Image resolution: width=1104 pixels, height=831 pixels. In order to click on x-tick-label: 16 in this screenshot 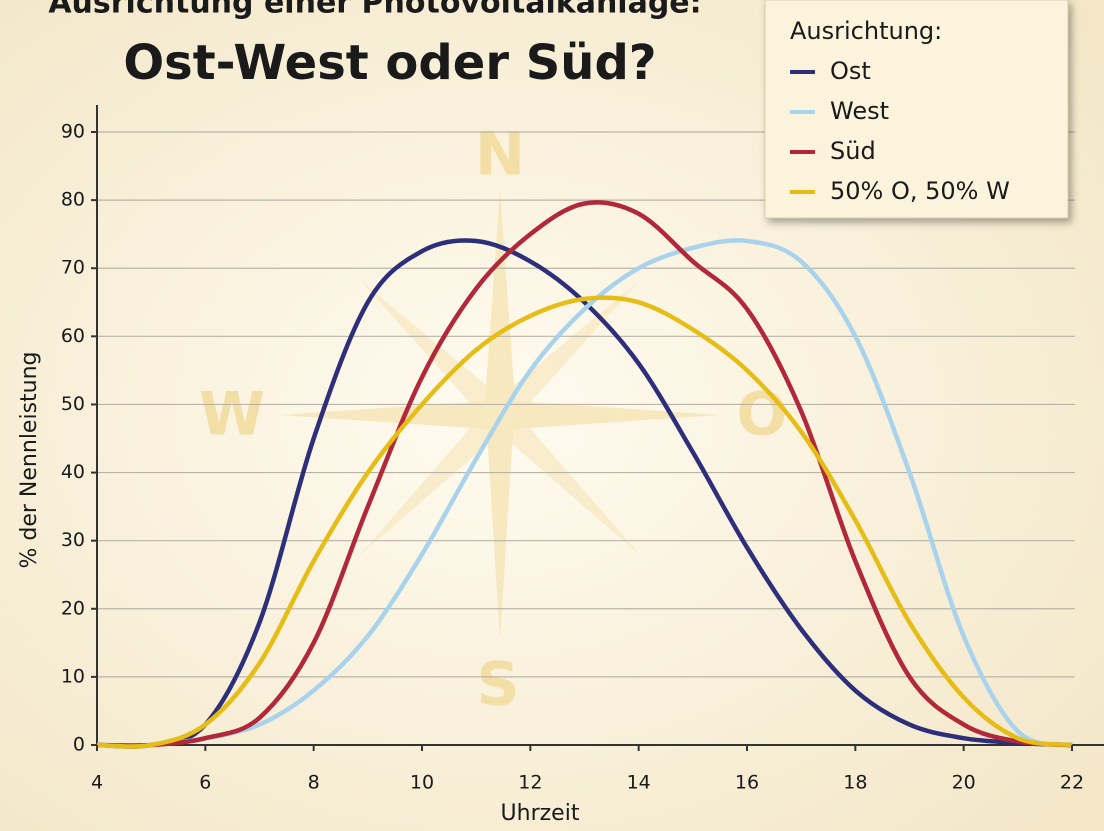, I will do `click(747, 783)`.